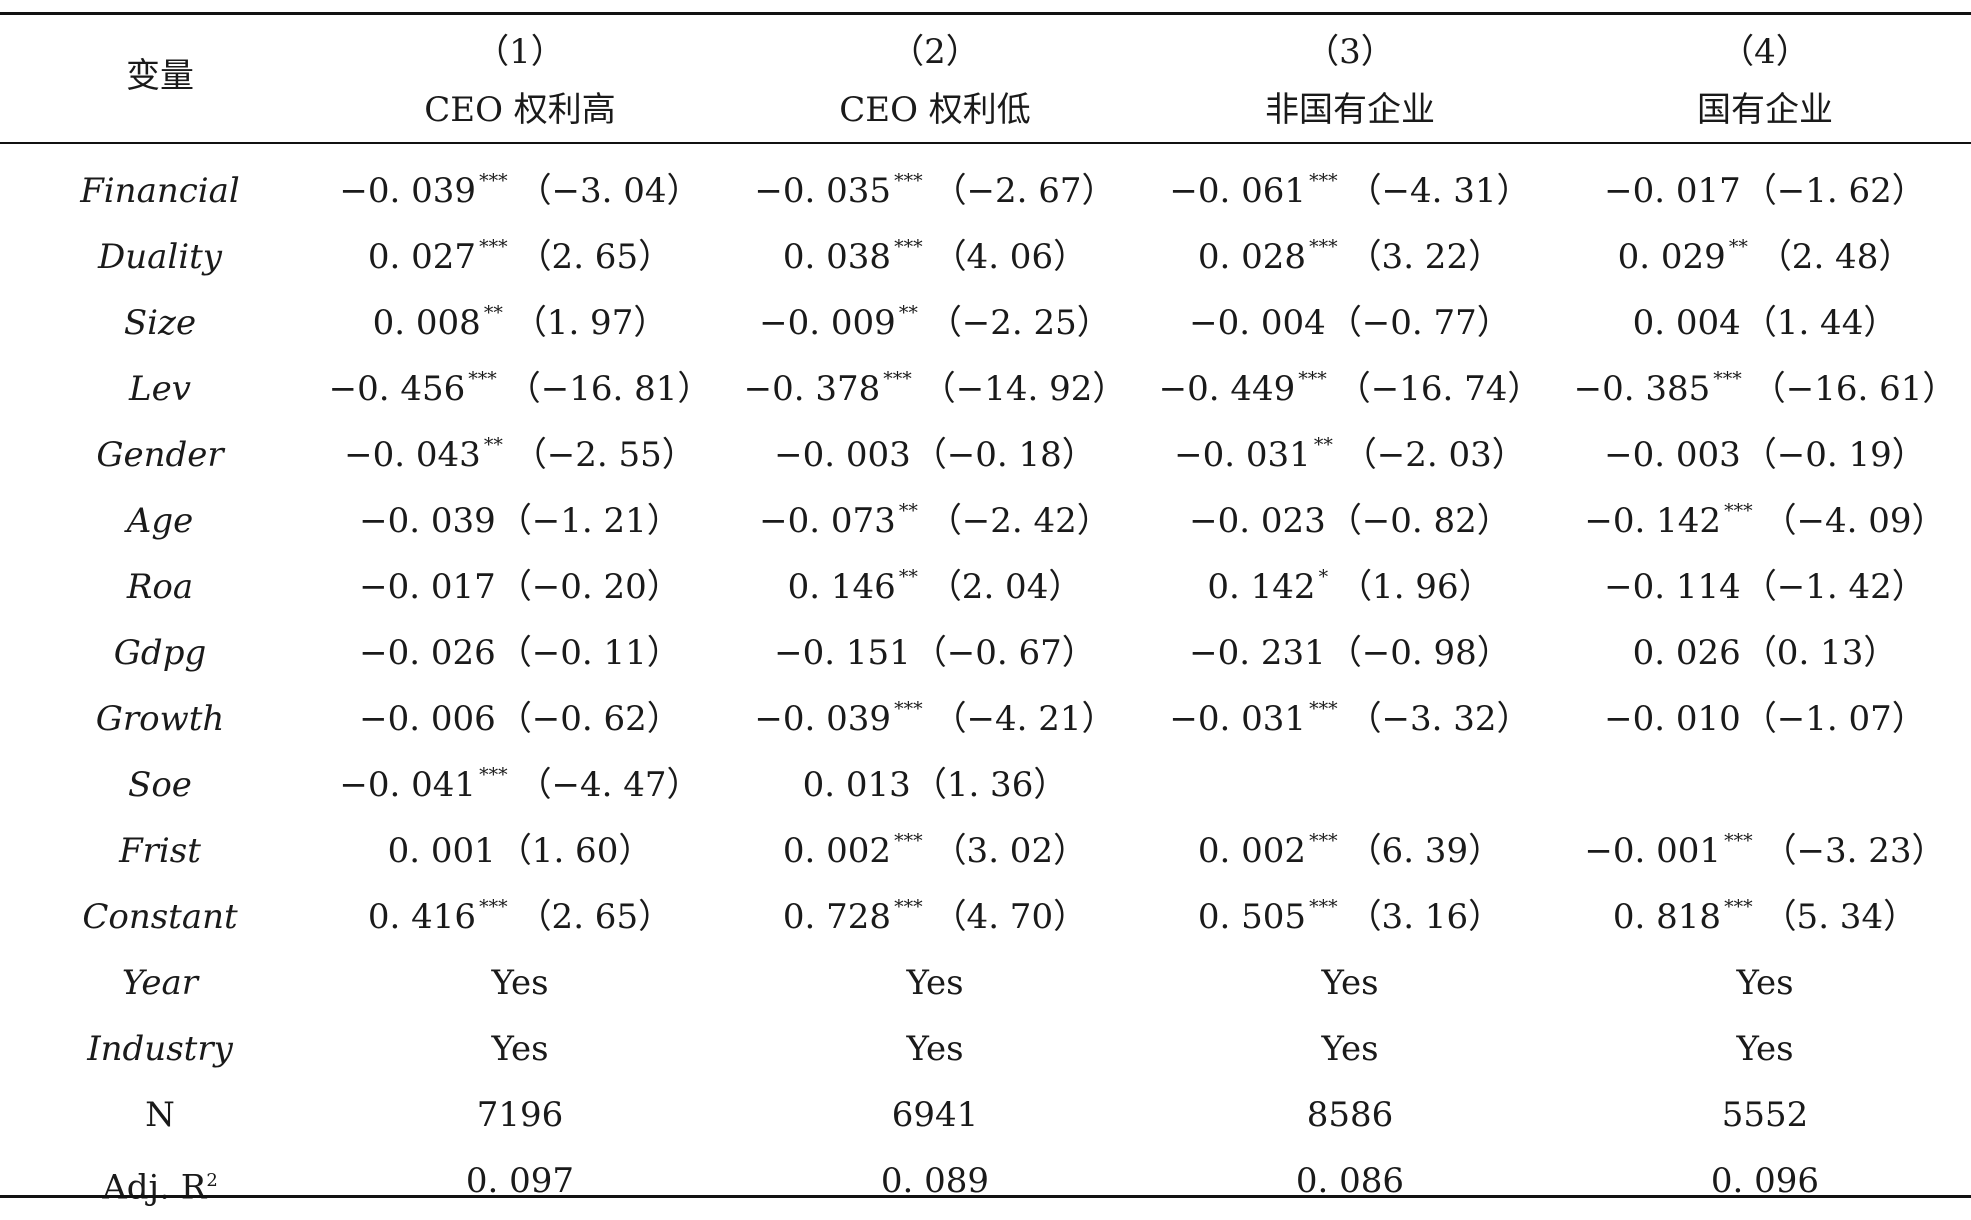 This screenshot has height=1220, width=1971. Describe the element at coordinates (589, 521) in the screenshot. I see `t-statistic: （−1. 21）` at that location.